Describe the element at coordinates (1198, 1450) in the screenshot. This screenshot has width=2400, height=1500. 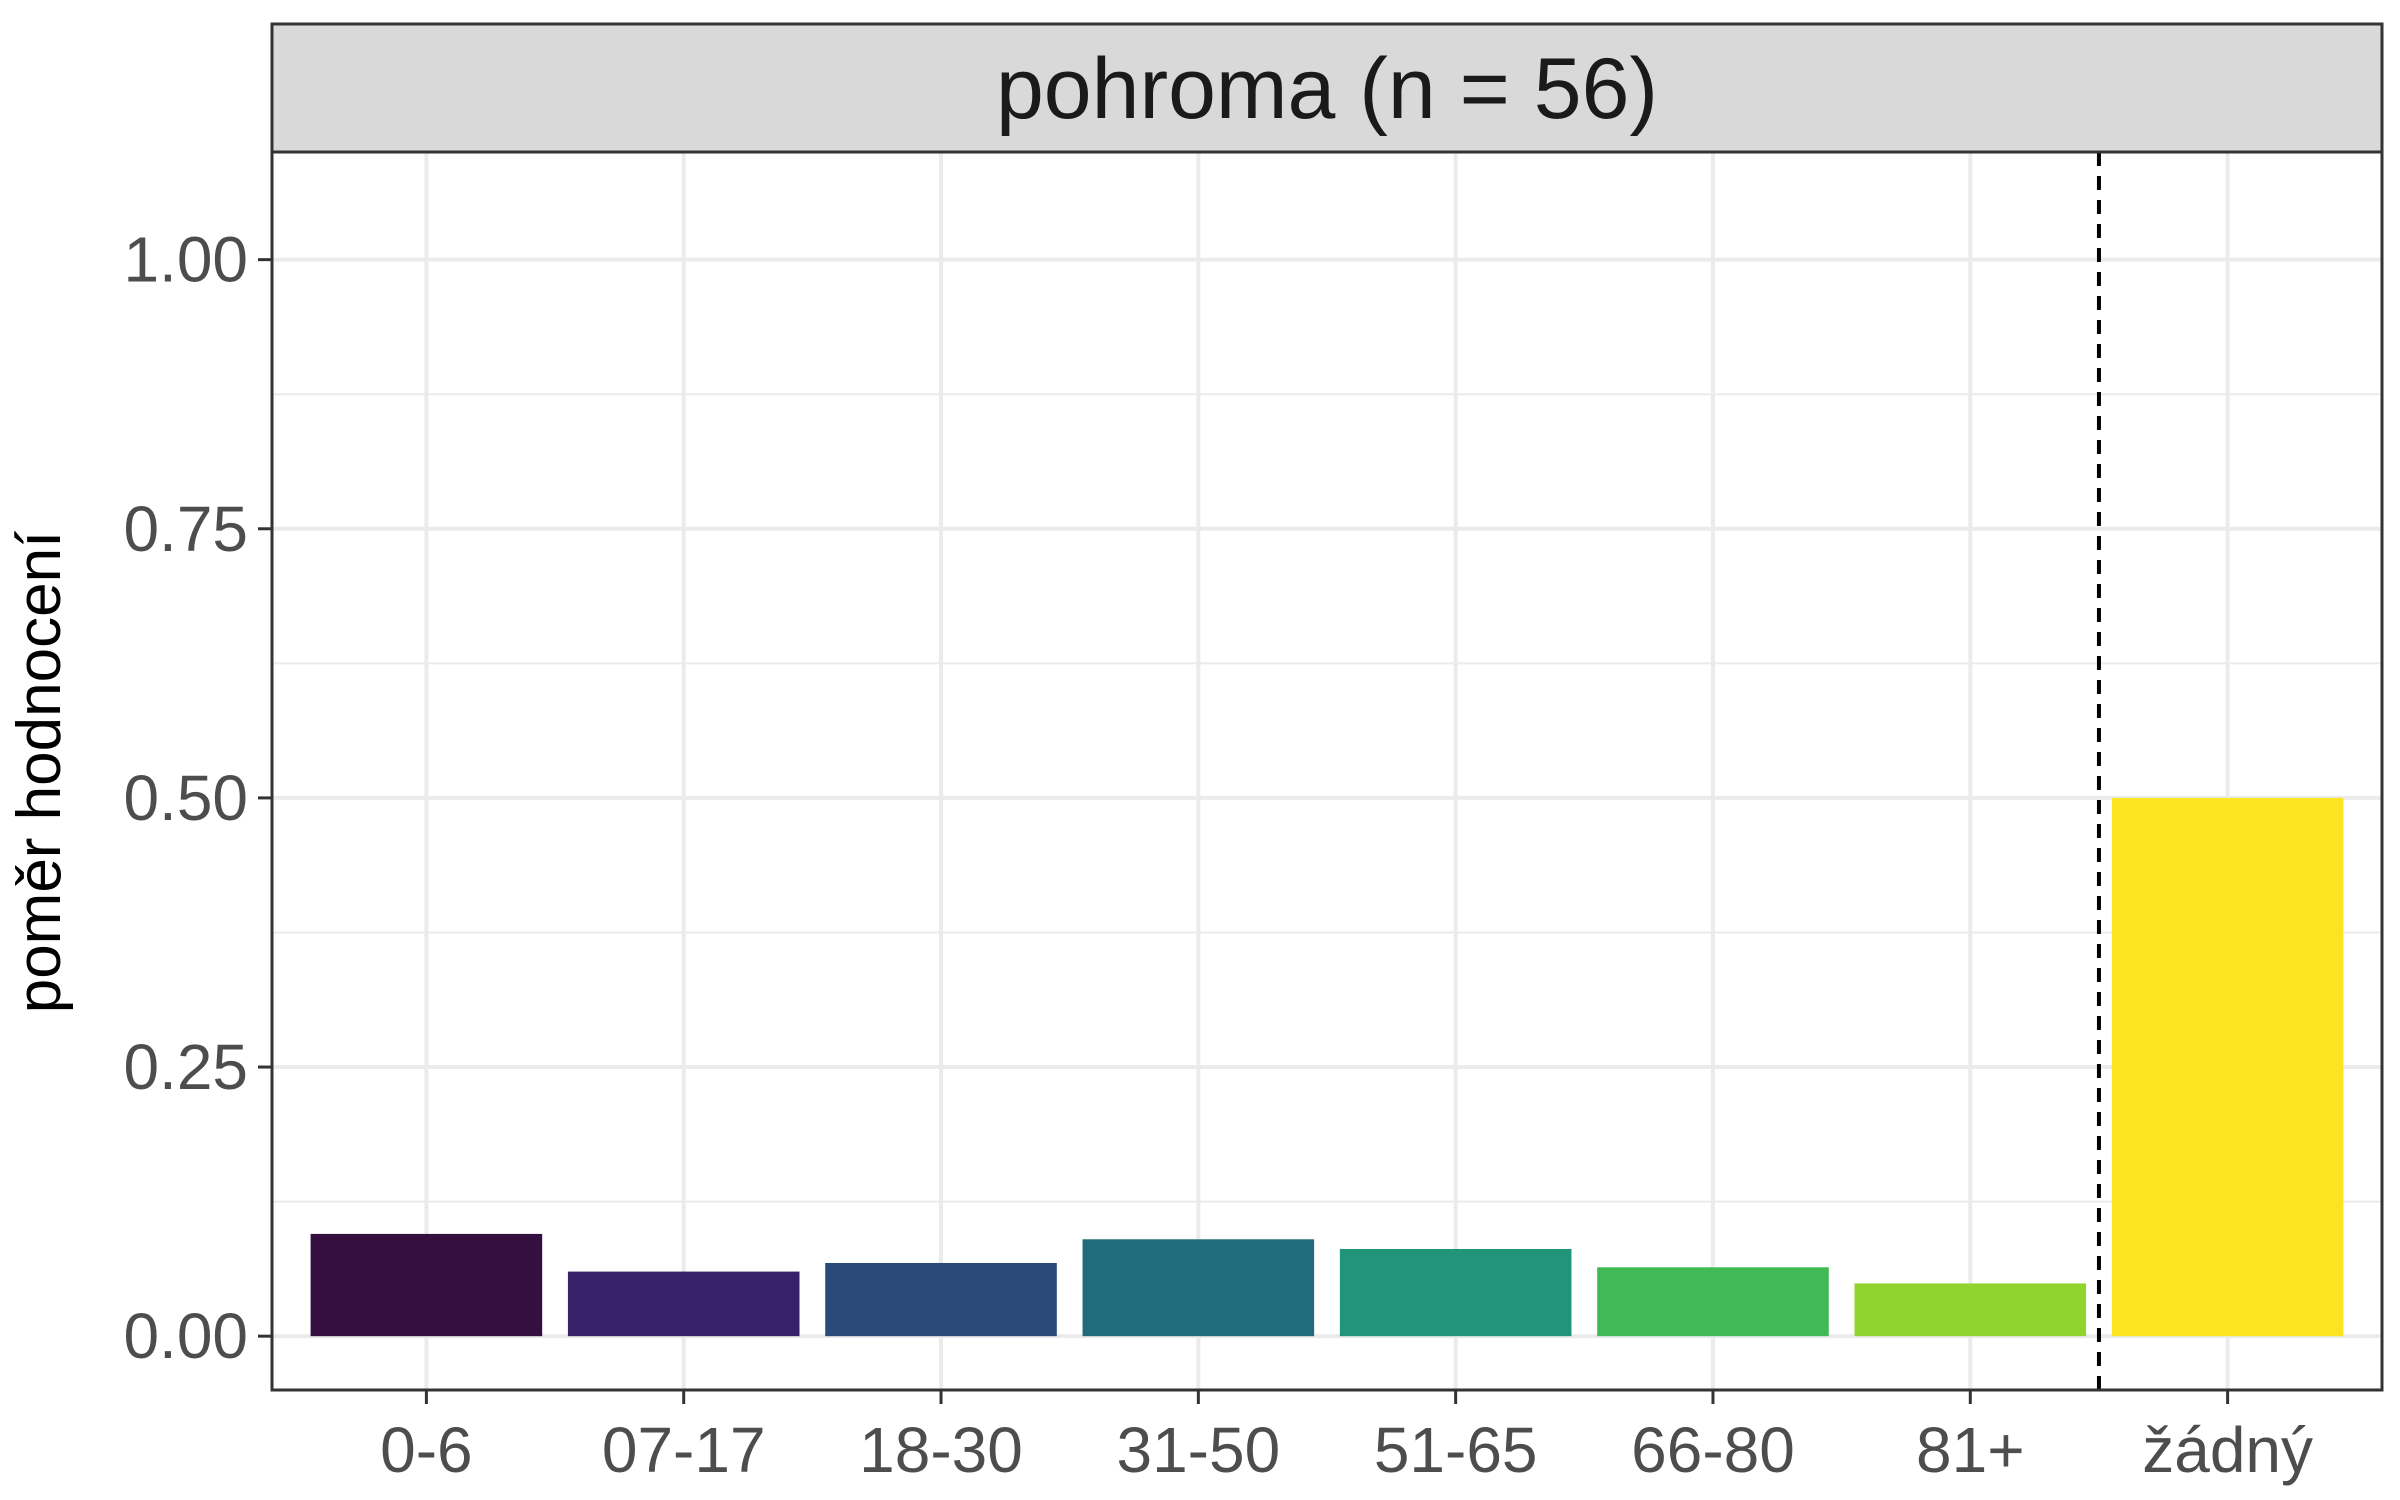
I see `x-tick-label: 31-50` at that location.